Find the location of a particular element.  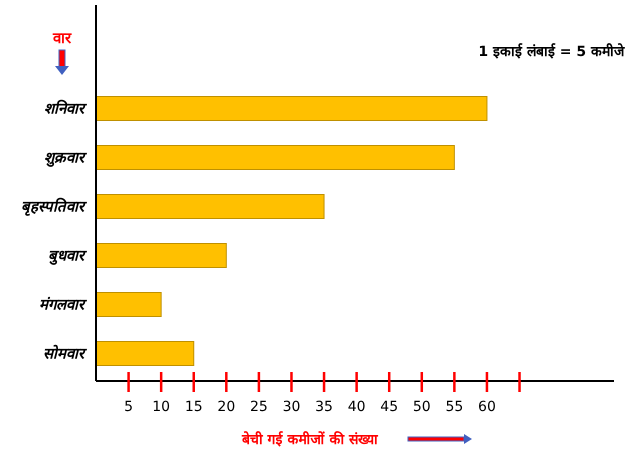

y-tick-label: शनिवार is located at coordinates (66, 109).